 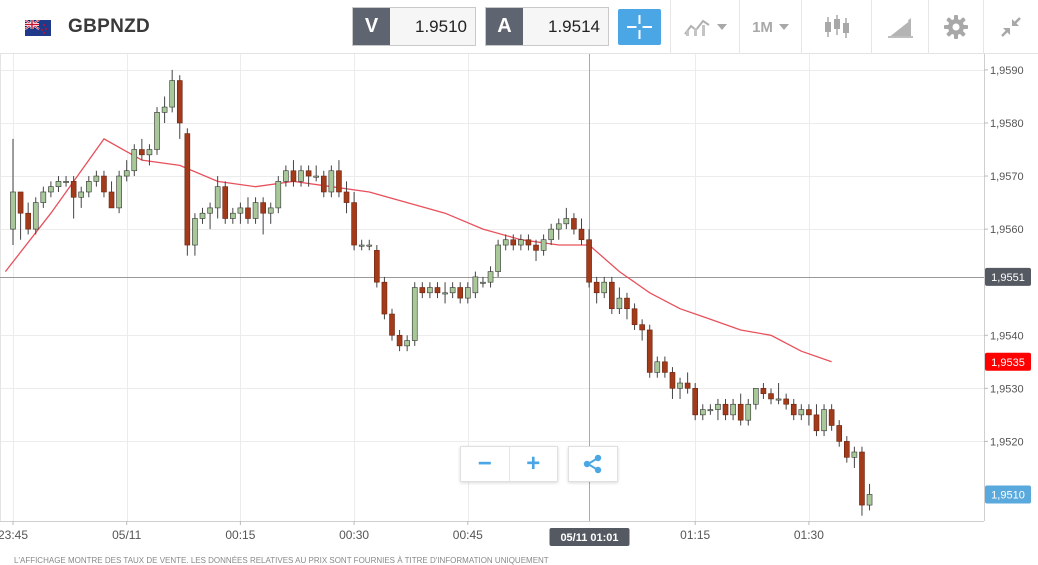 I want to click on candle-style-button, so click(x=836, y=27).